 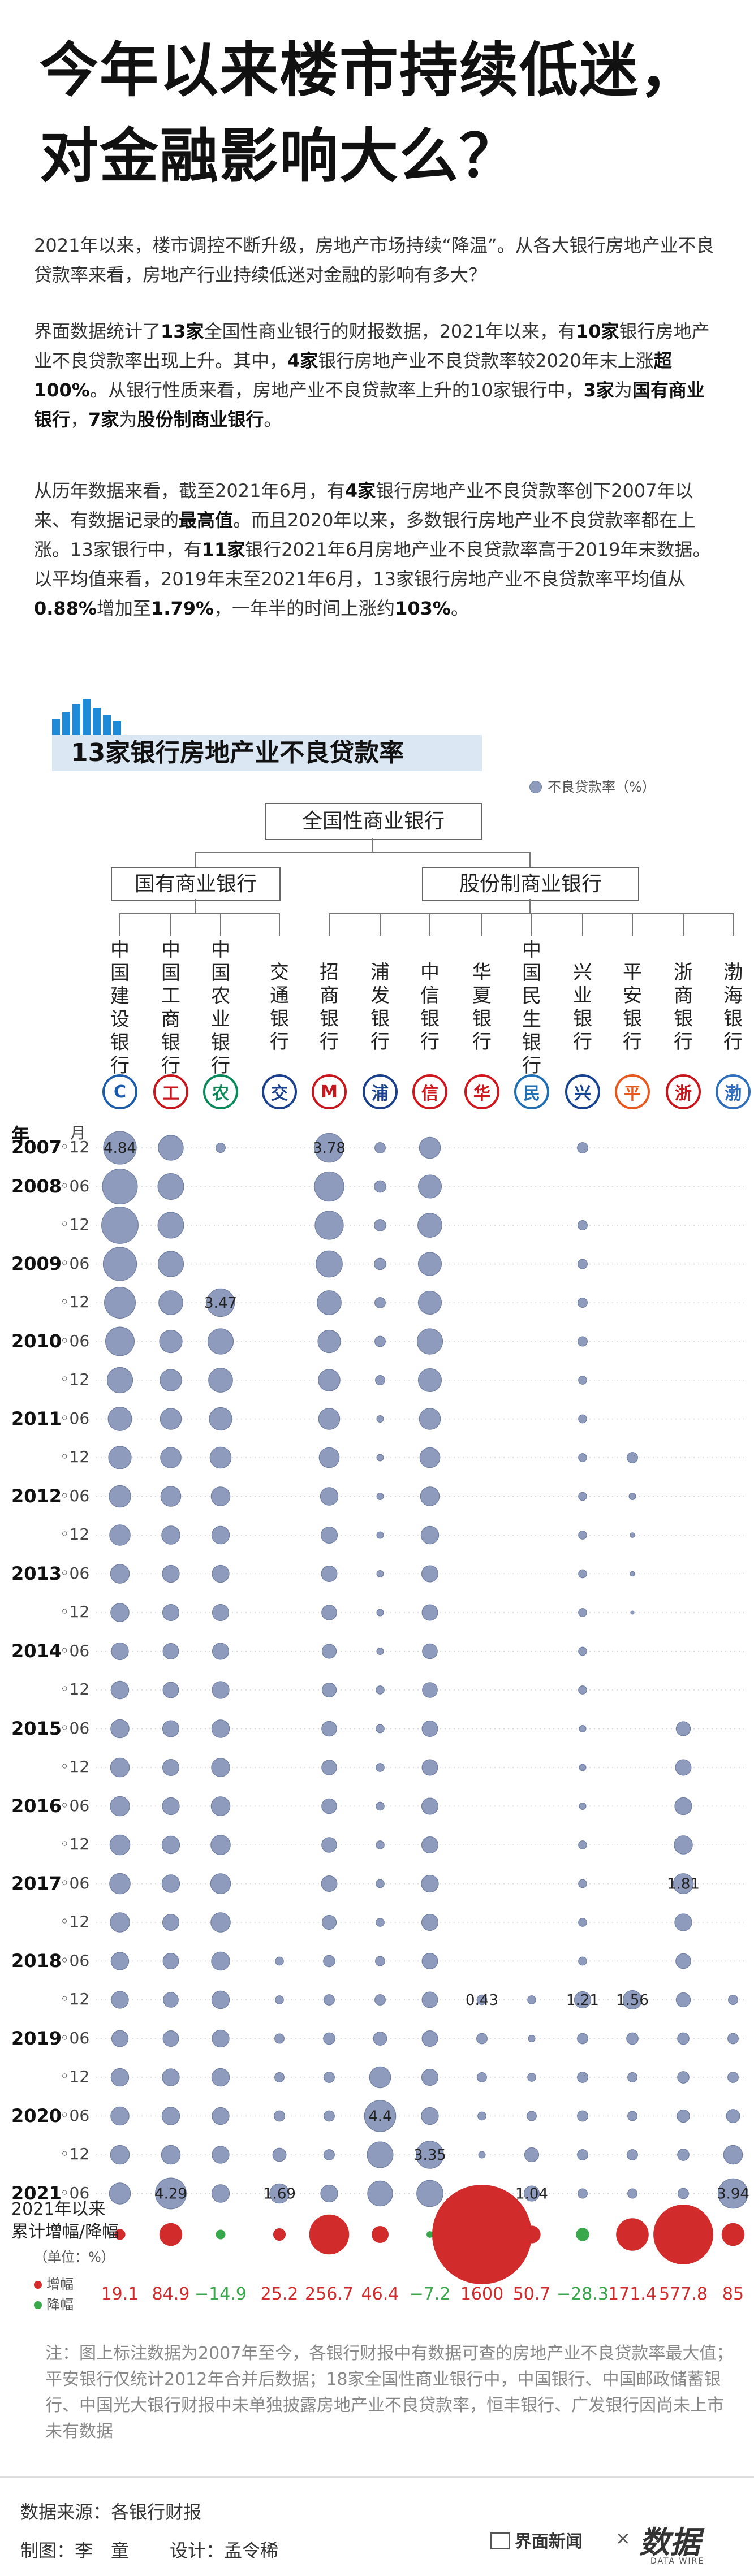 What do you see at coordinates (532, 1091) in the screenshot?
I see `bank-logo-icon: 民` at bounding box center [532, 1091].